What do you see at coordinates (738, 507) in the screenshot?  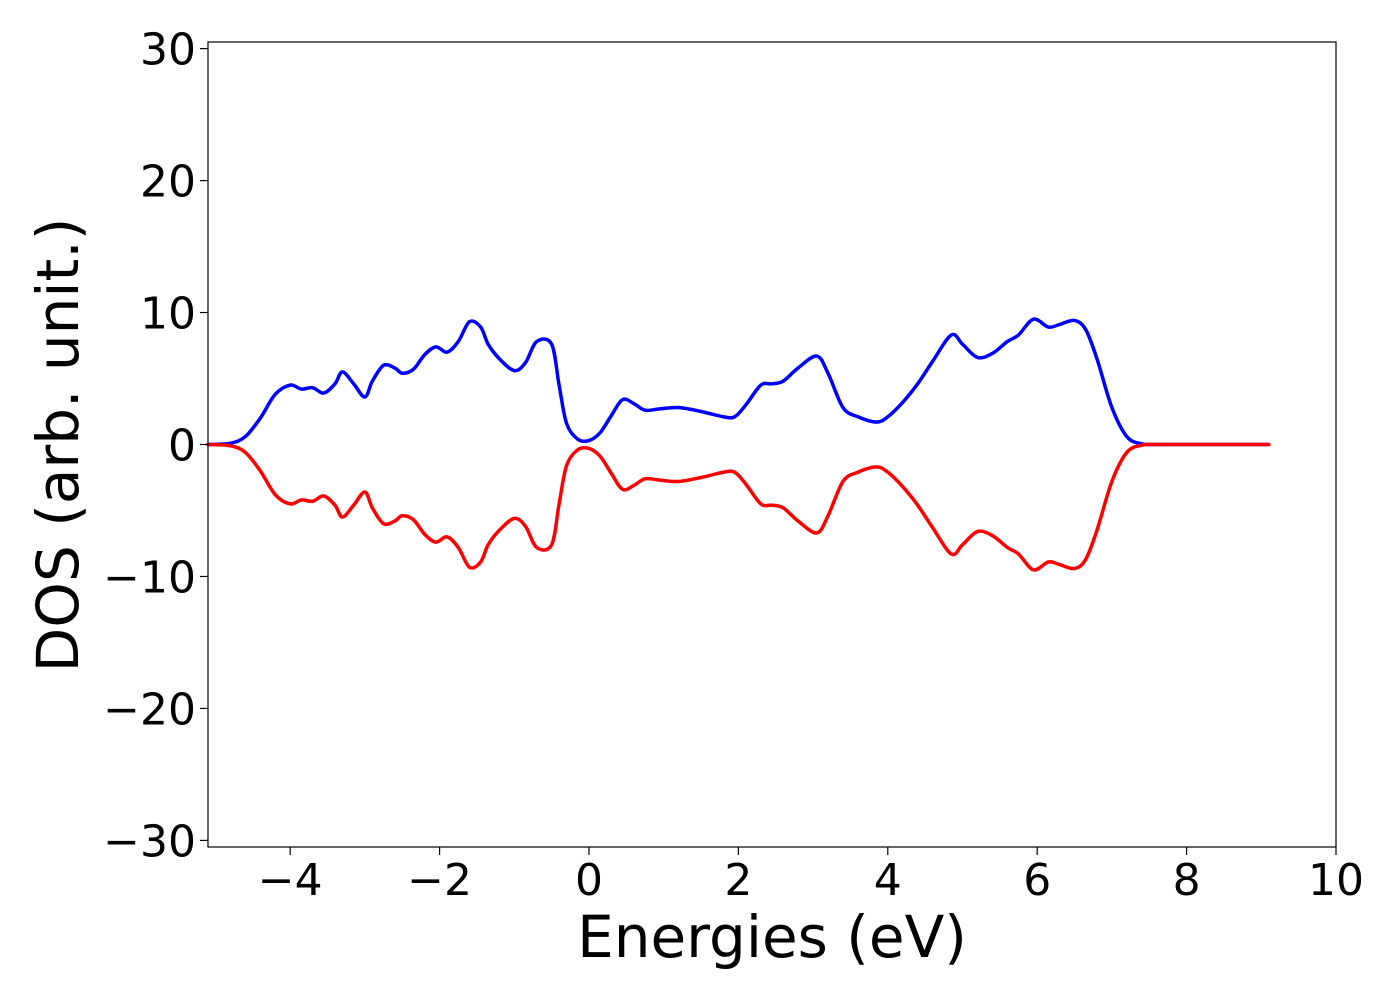 I see `series-line-spin-down` at bounding box center [738, 507].